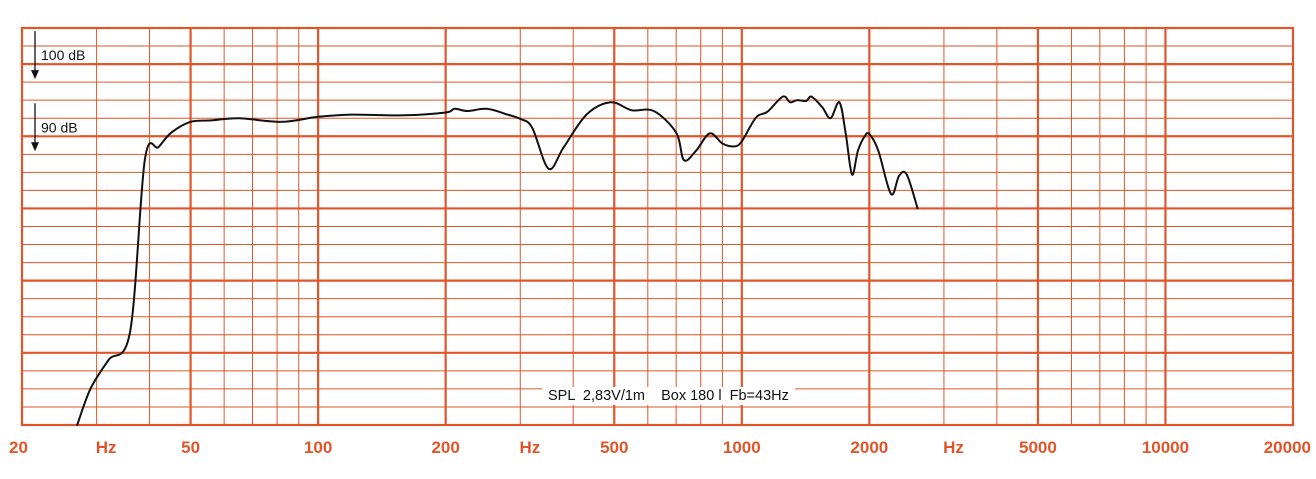 Image resolution: width=1316 pixels, height=479 pixels. I want to click on db-label: 100 dB, so click(63, 55).